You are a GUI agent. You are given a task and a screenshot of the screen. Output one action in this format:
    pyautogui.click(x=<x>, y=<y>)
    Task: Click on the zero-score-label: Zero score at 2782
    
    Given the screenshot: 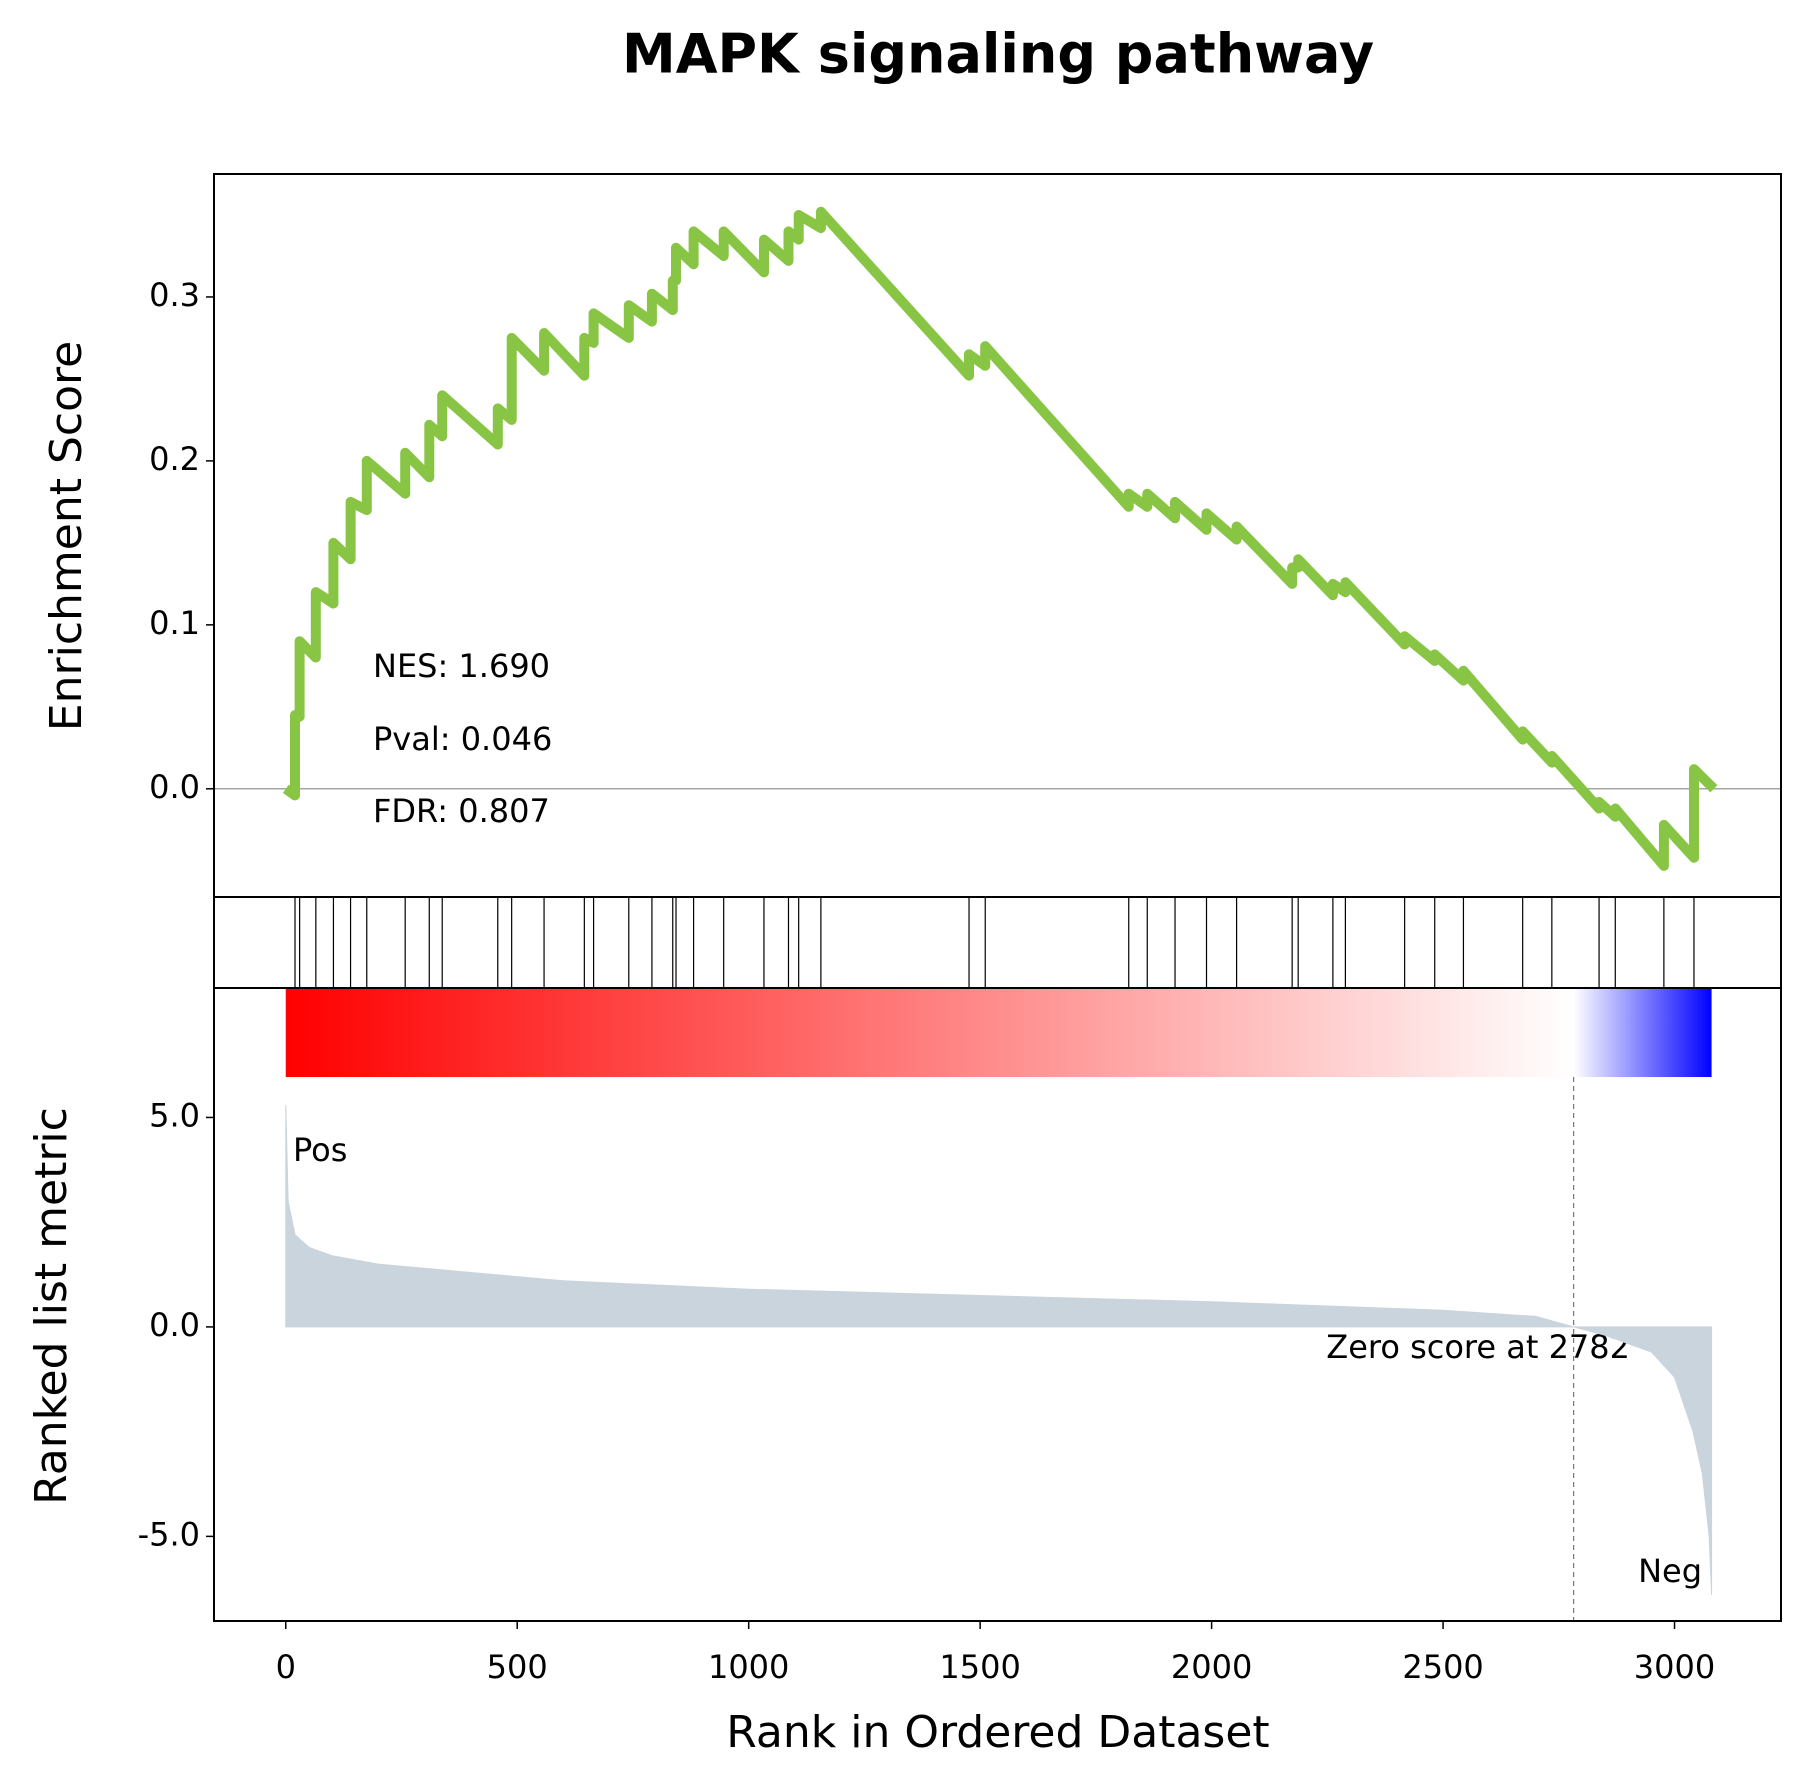 What is the action you would take?
    pyautogui.click(x=1478, y=1347)
    